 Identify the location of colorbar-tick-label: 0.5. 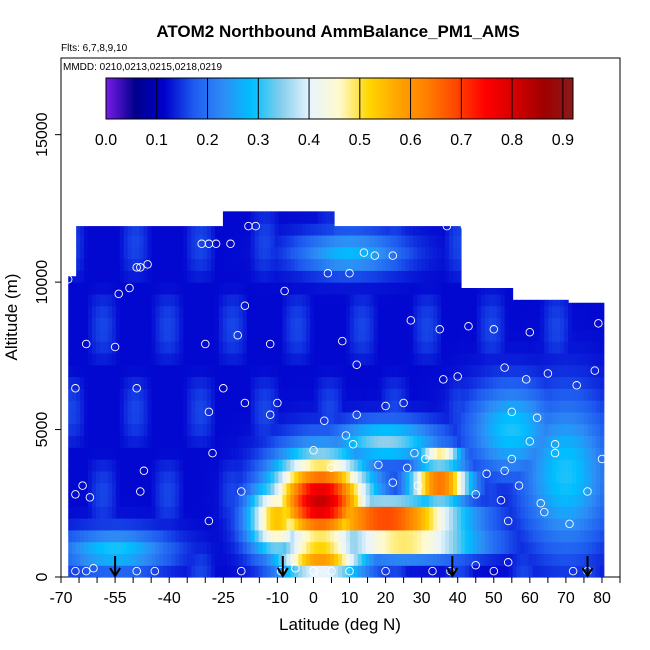
(360, 140).